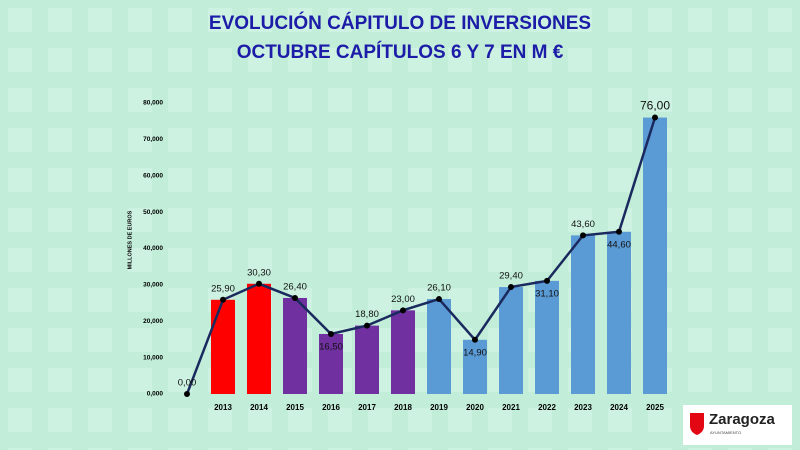 This screenshot has height=450, width=800. Describe the element at coordinates (583, 224) in the screenshot. I see `value-label: 43,60` at that location.